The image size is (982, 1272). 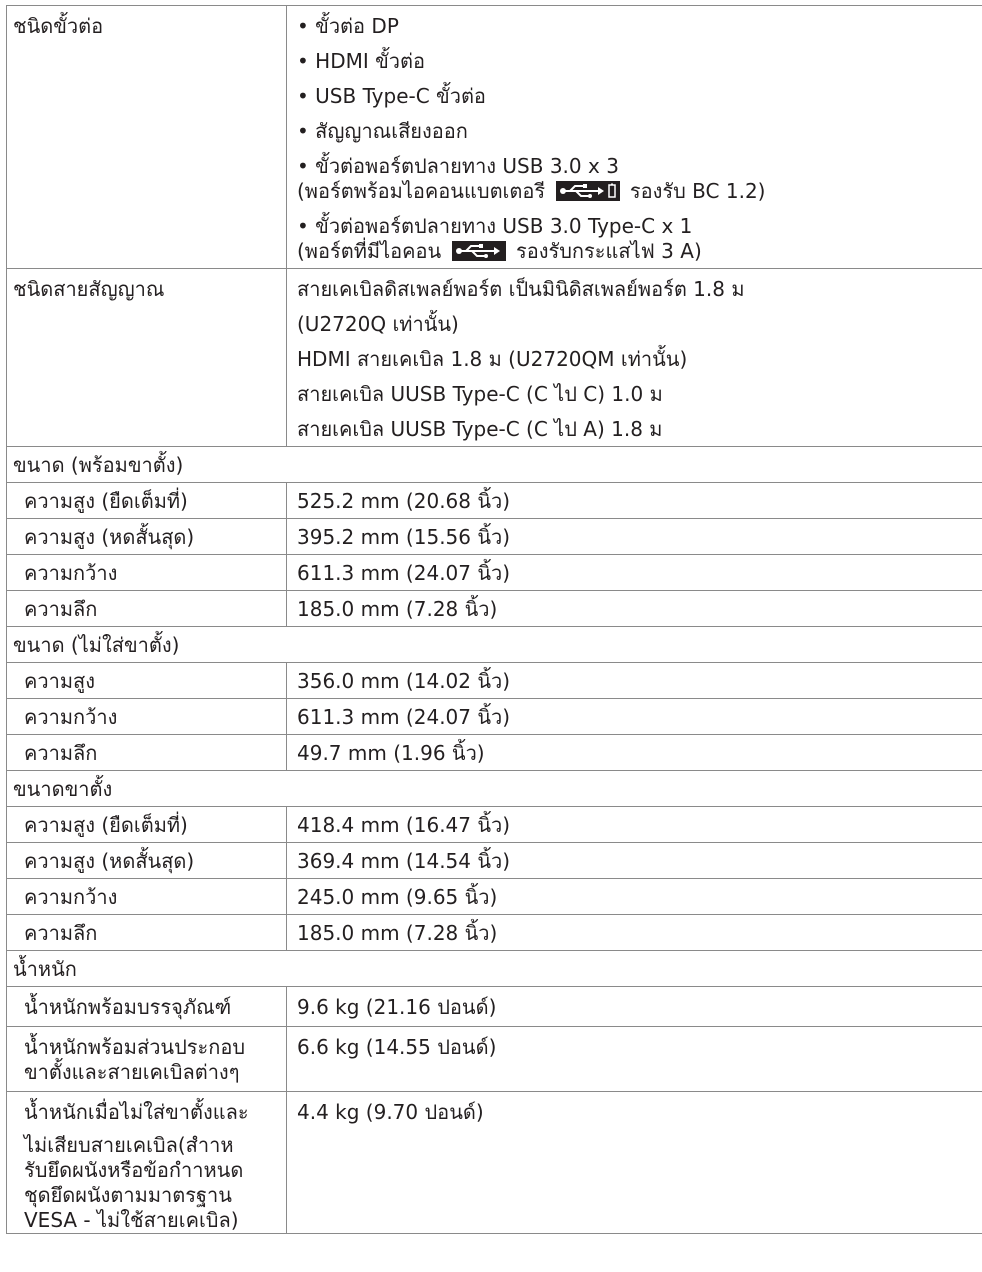 I want to click on row-value-cell: 4.4 kg (9.70 ปอนด์), so click(x=634, y=1162).